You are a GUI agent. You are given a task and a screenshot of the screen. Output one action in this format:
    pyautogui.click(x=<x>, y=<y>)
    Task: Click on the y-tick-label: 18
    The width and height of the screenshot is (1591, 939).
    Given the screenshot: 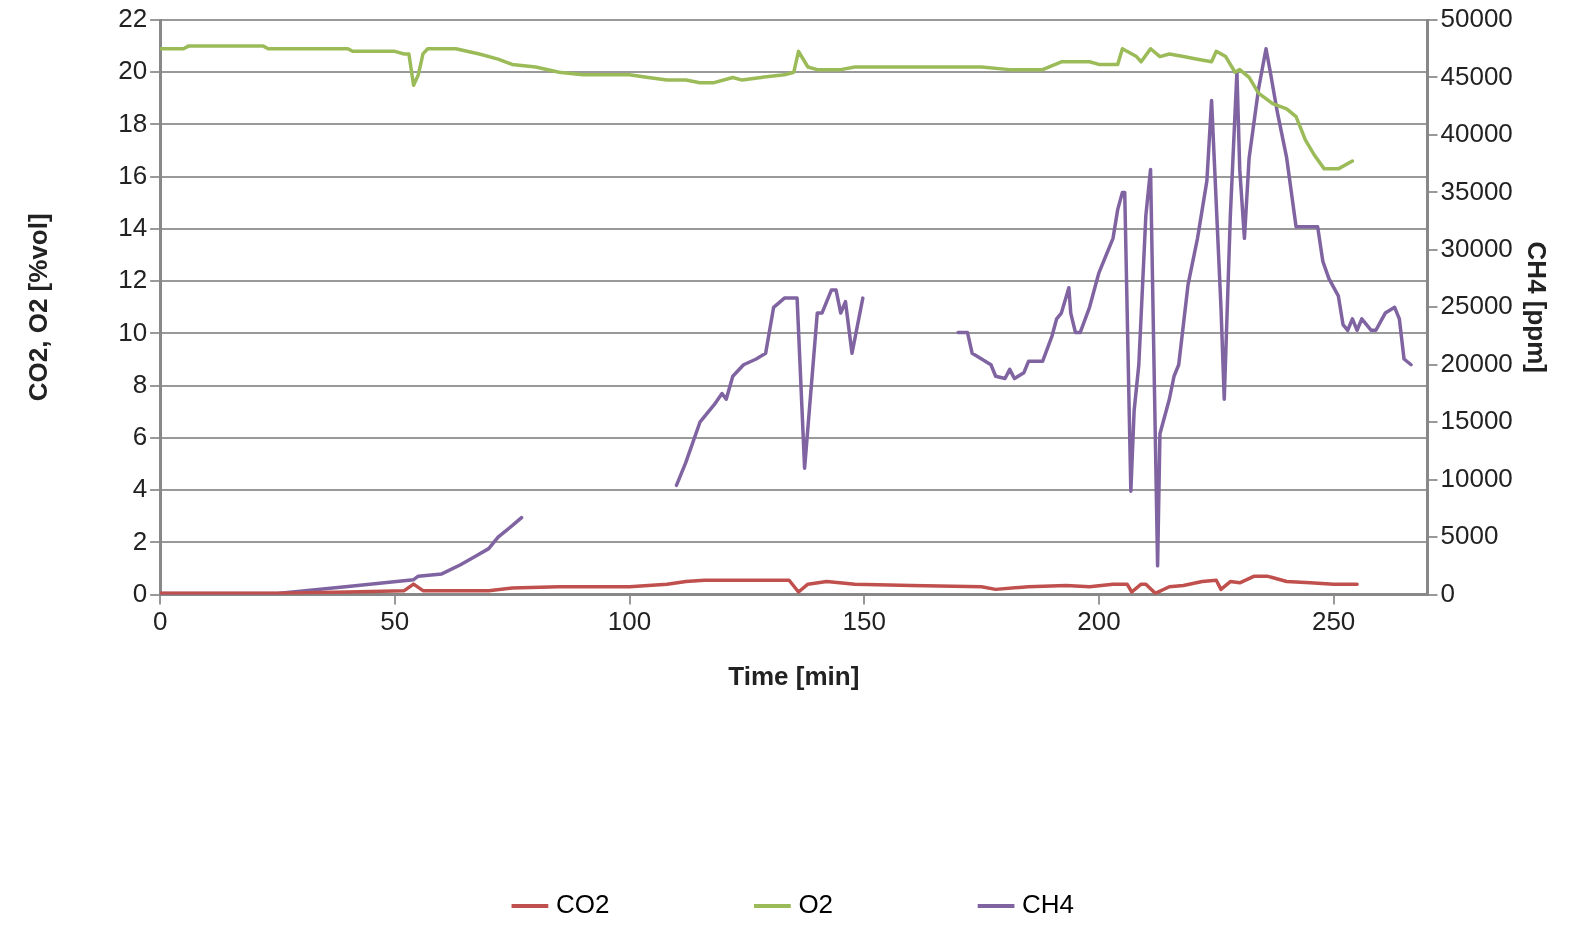 What is the action you would take?
    pyautogui.click(x=133, y=122)
    